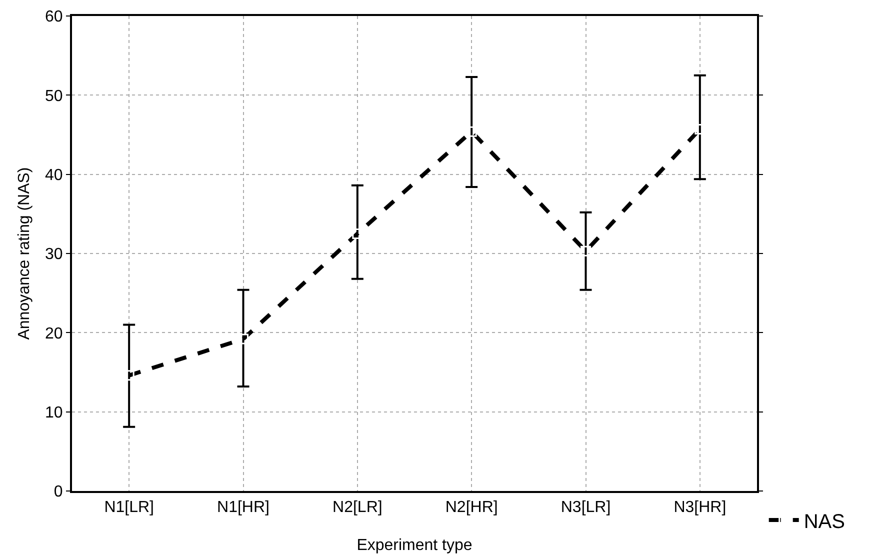  Describe the element at coordinates (54, 413) in the screenshot. I see `y-tick-label: 10` at that location.